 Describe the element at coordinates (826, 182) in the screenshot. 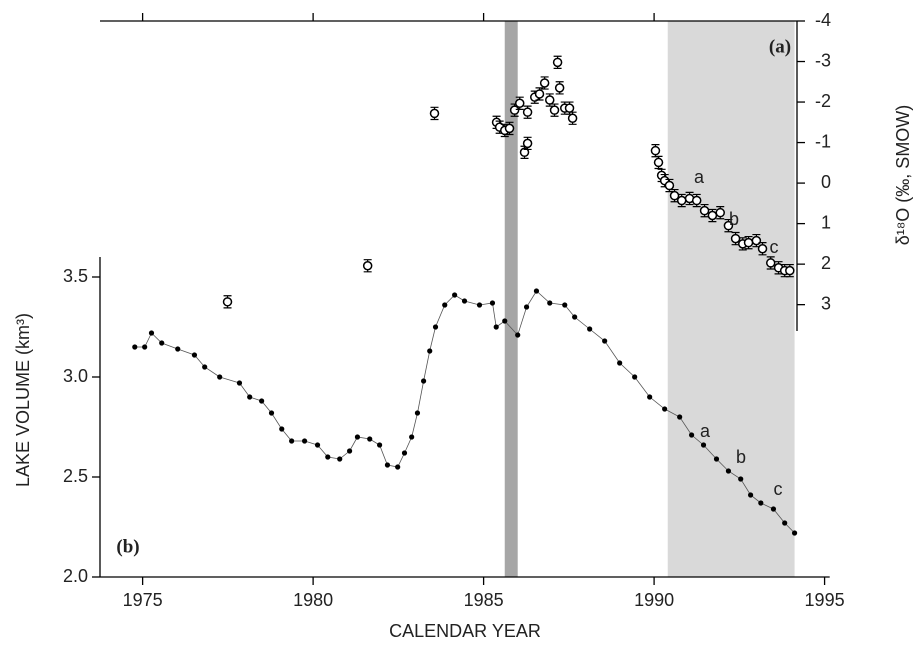

I see `y2-tick-label: 0` at that location.